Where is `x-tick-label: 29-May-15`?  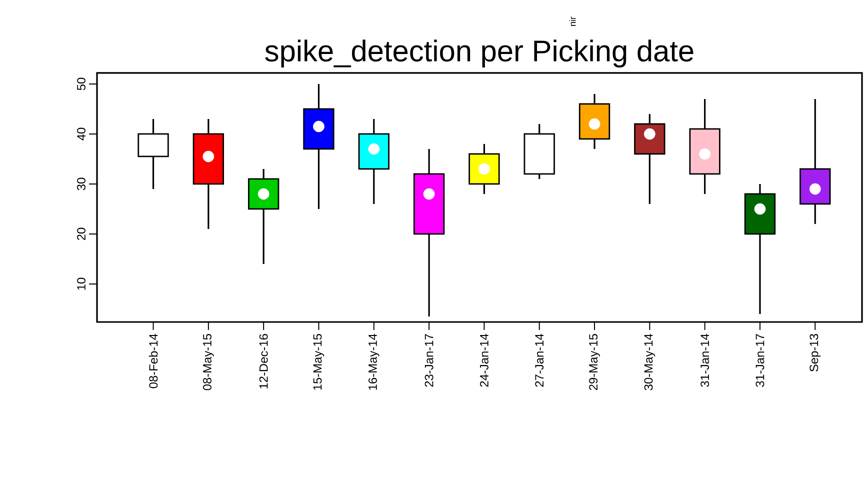 x-tick-label: 29-May-15 is located at coordinates (594, 362).